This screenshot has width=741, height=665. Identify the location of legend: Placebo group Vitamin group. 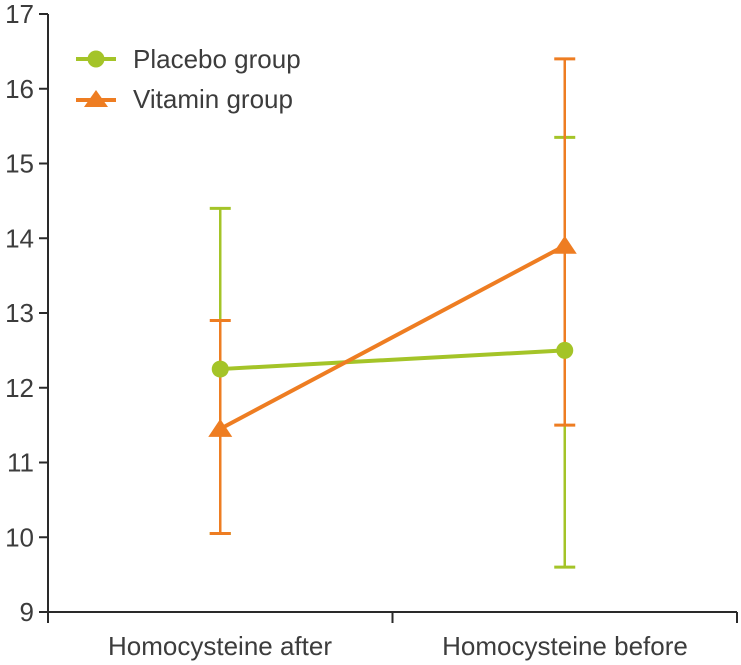
(188, 79).